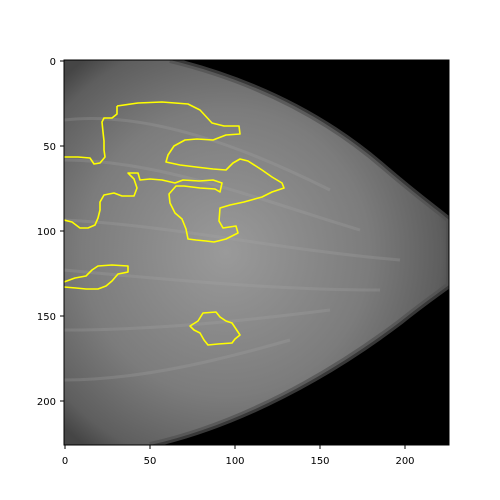 This screenshot has height=500, width=500. What do you see at coordinates (150, 461) in the screenshot?
I see `x-tick-label: 50` at bounding box center [150, 461].